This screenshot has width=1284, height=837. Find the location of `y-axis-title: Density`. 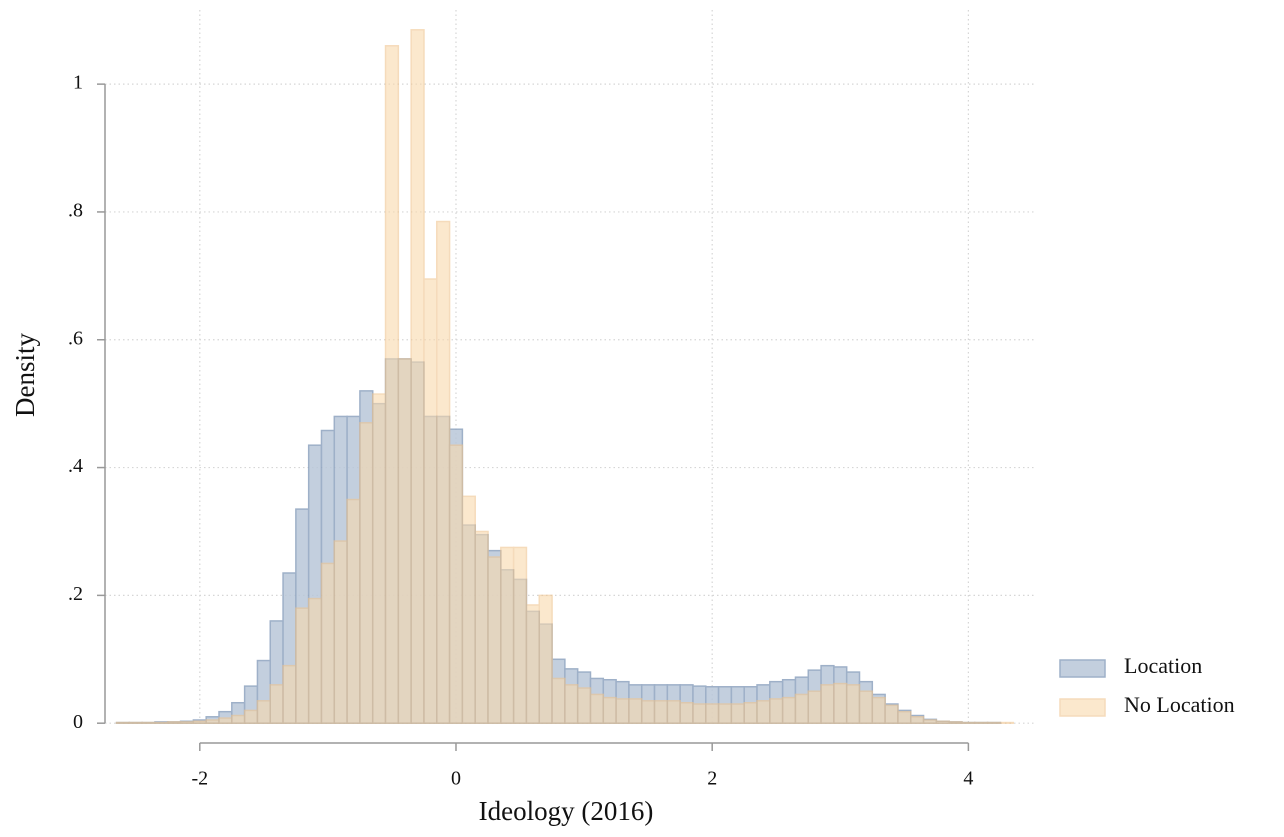

y-axis-title: Density is located at coordinates (25, 375).